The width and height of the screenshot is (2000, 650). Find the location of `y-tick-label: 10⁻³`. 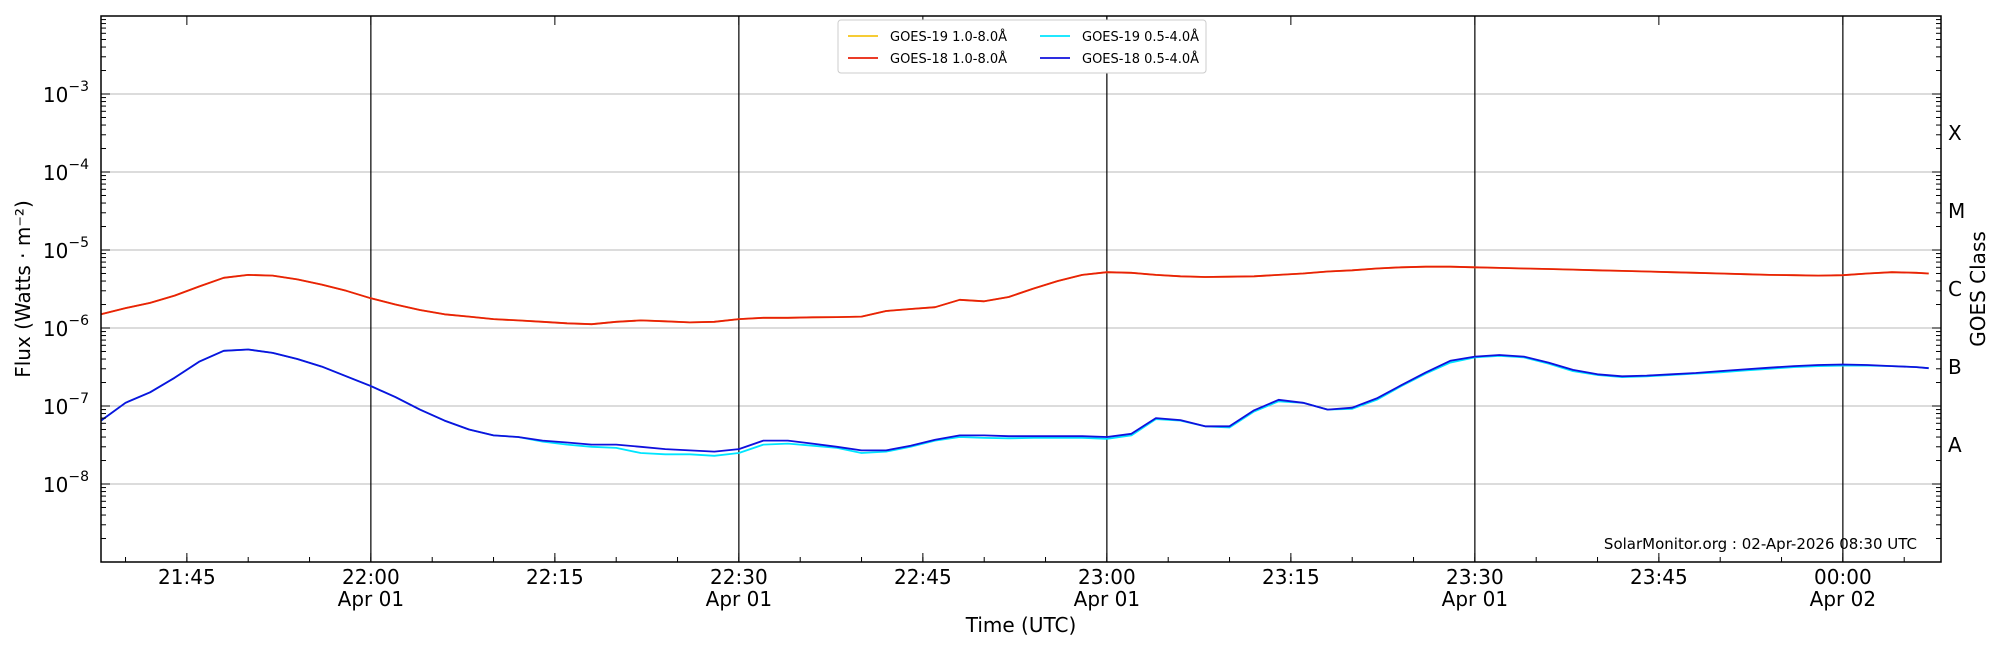

y-tick-label: 10⁻³ is located at coordinates (66, 93).